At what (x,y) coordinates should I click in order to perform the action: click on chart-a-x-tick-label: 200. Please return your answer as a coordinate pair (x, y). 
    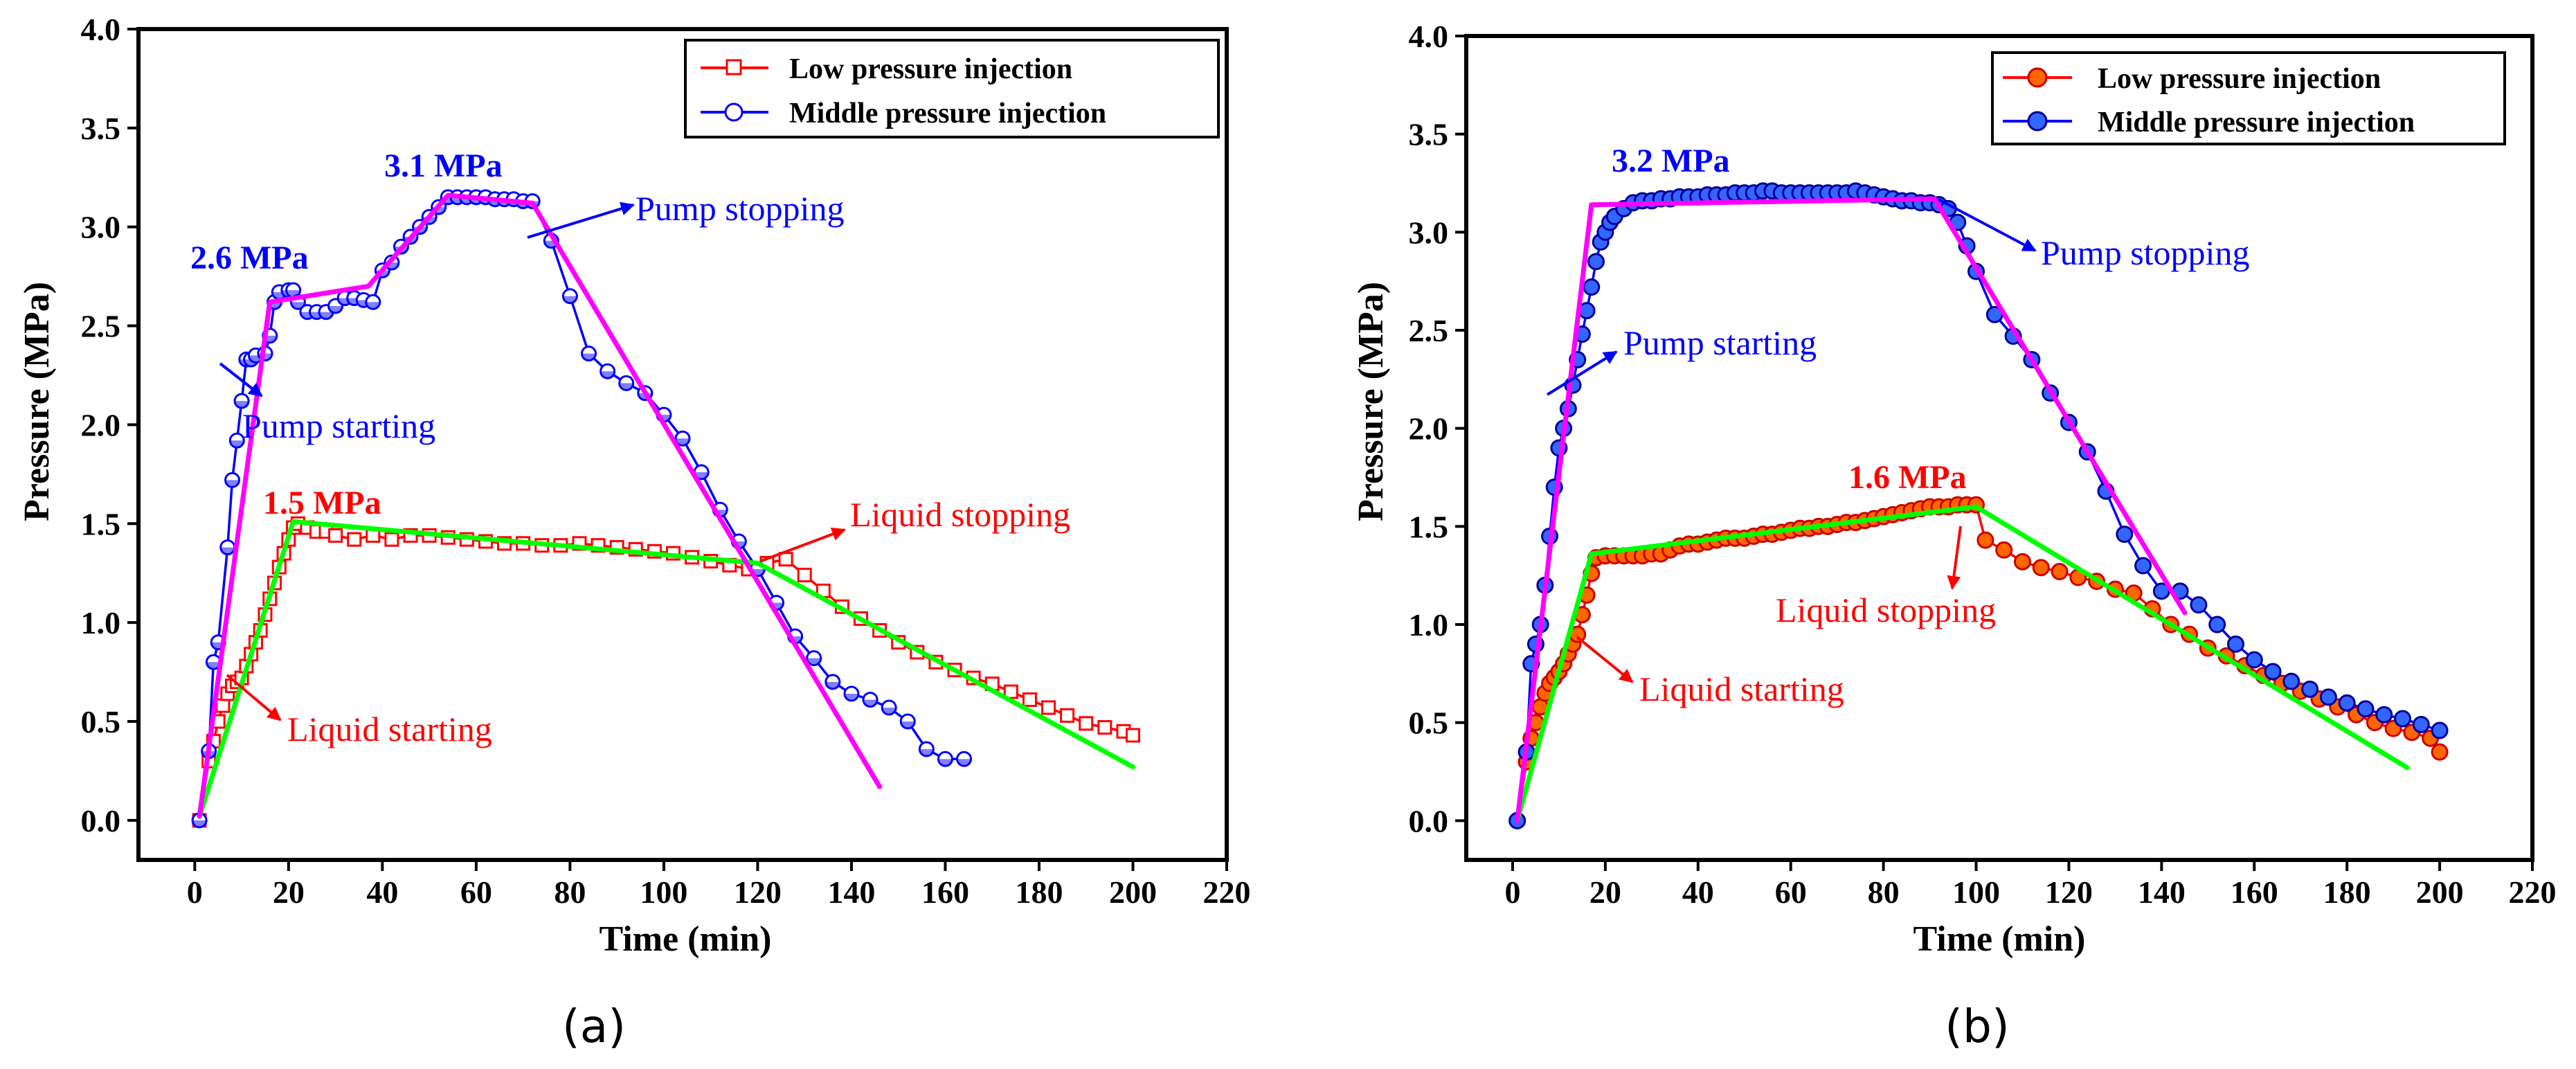
    Looking at the image, I should click on (1133, 892).